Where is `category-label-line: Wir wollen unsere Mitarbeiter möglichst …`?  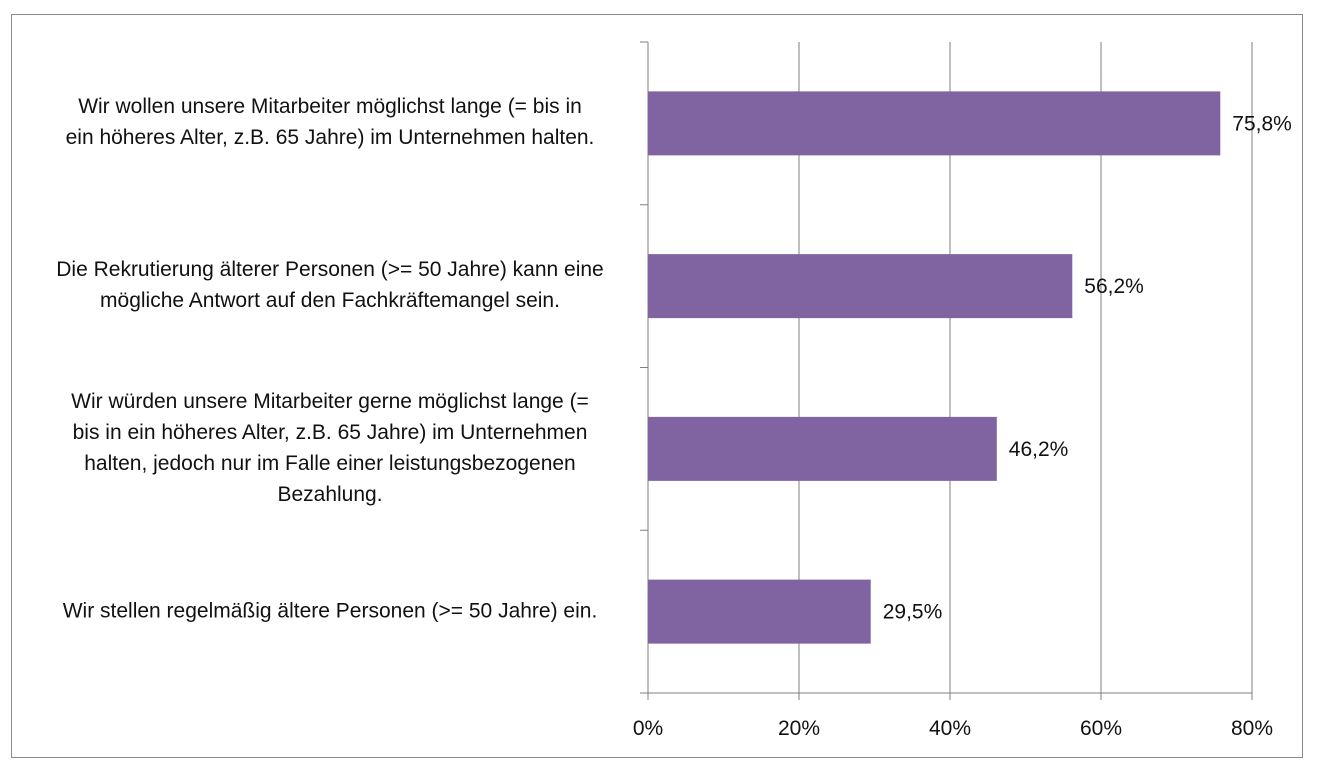
category-label-line: Wir wollen unsere Mitarbeiter möglichst … is located at coordinates (330, 107).